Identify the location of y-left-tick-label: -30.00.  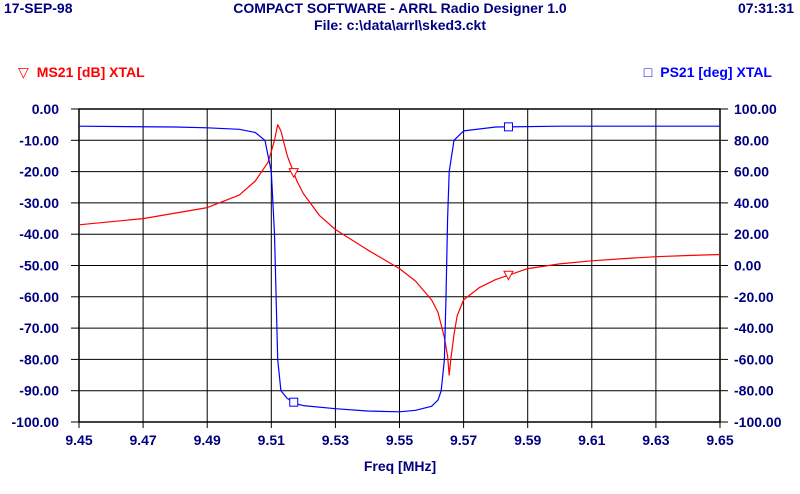
(39, 203).